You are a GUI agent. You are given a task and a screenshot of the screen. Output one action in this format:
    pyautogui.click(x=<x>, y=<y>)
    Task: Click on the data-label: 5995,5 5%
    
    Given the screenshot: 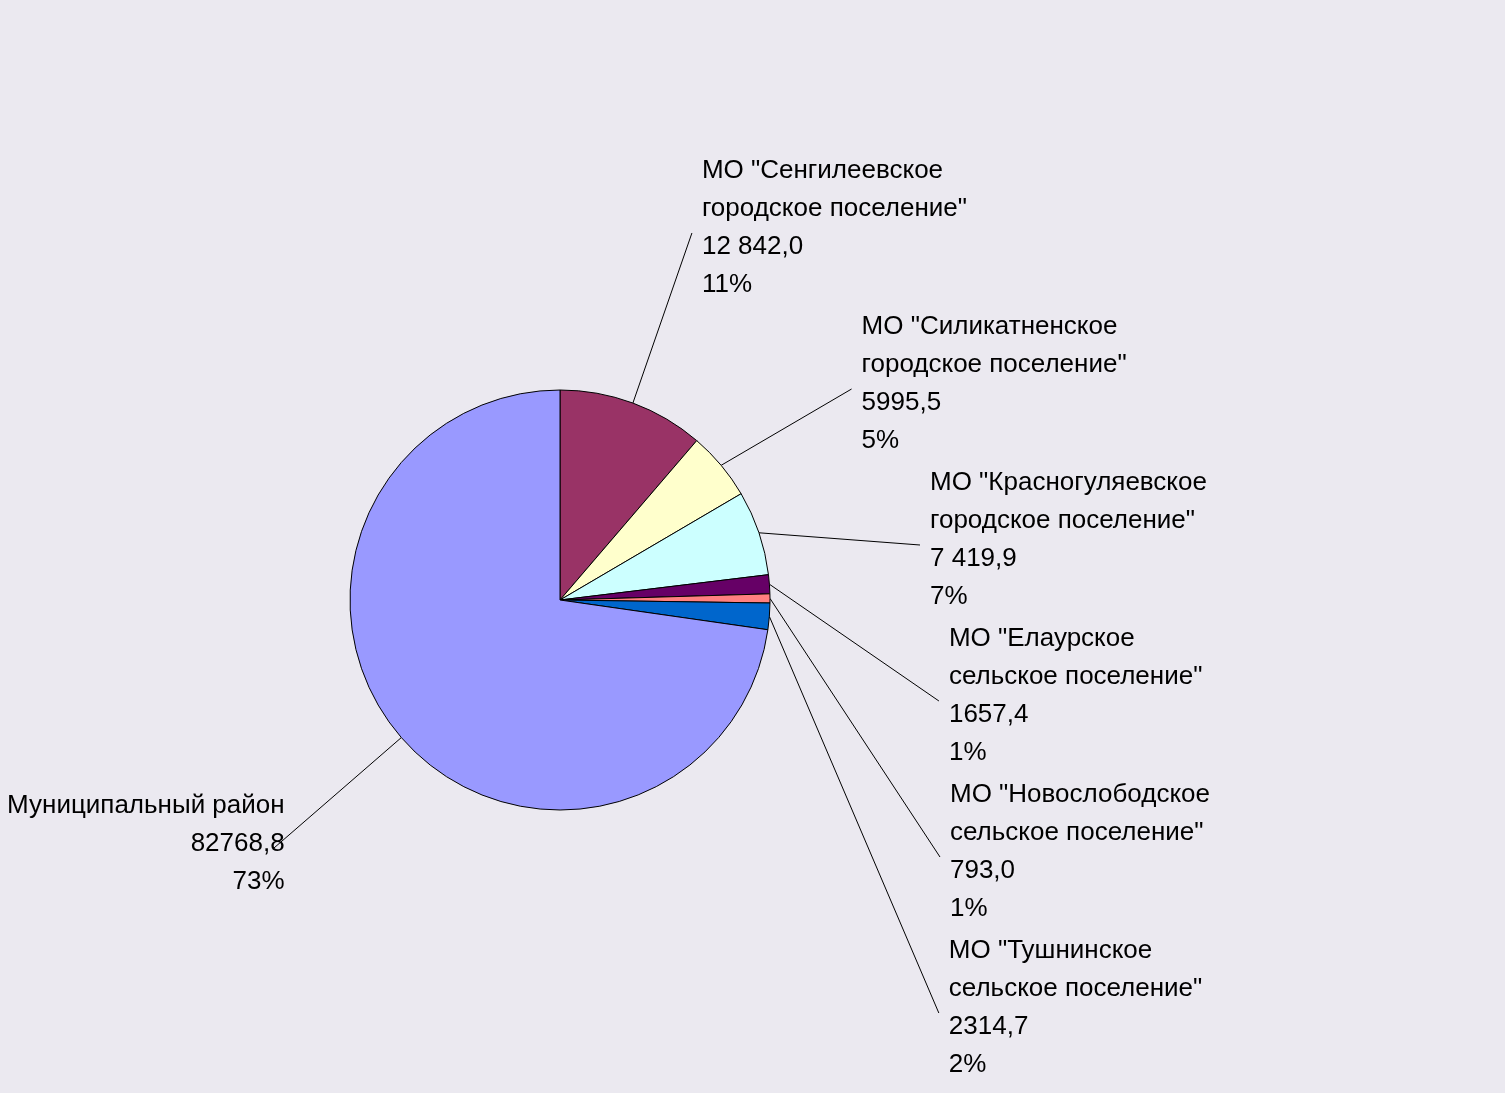 What is the action you would take?
    pyautogui.click(x=901, y=420)
    